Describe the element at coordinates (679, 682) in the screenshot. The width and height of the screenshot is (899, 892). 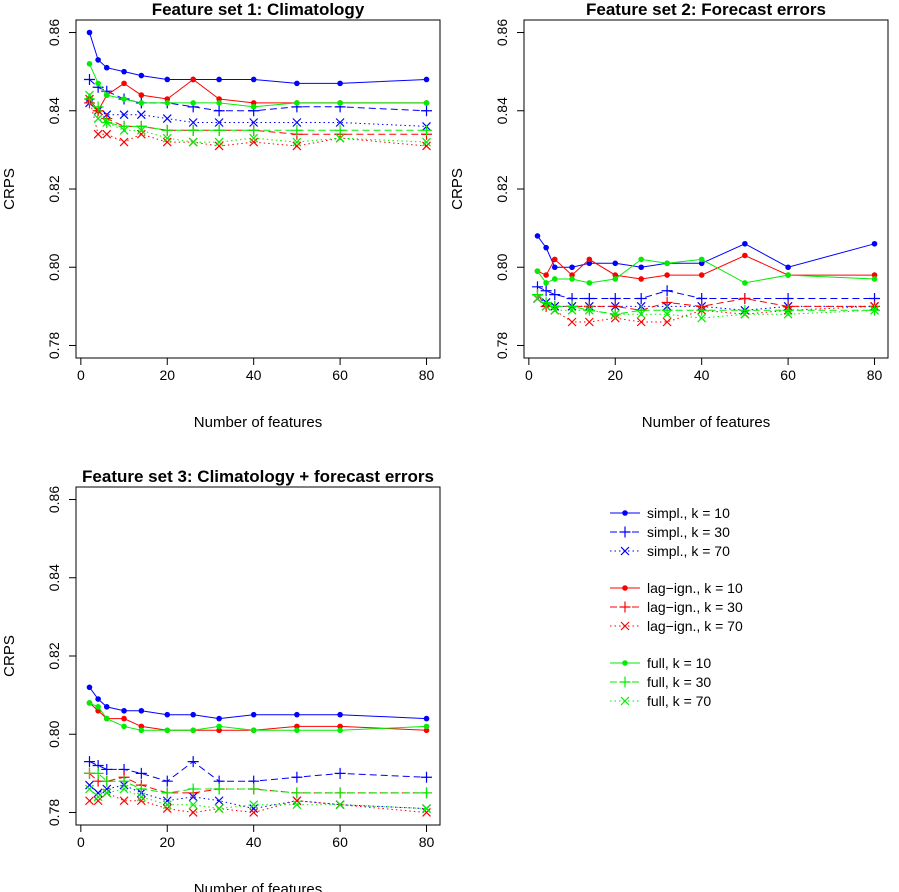
I see `legend-label: full, k = 30` at that location.